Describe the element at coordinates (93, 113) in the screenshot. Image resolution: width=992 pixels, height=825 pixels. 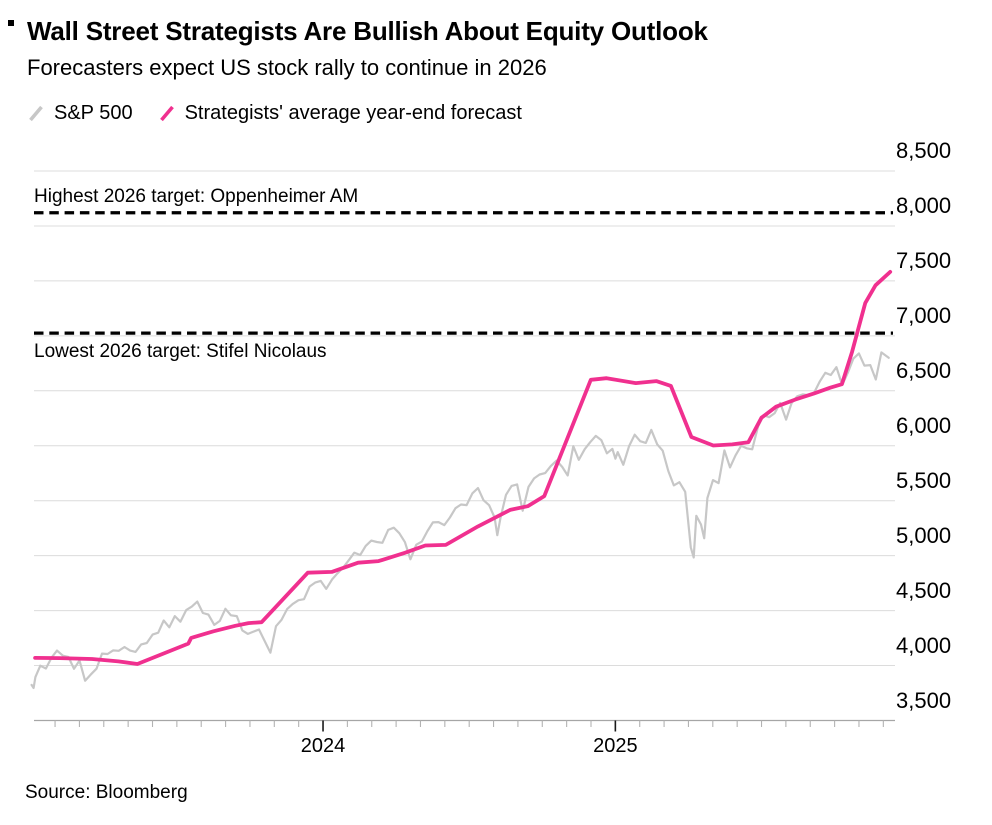
I see `legend-label-sp500: S&P 500` at that location.